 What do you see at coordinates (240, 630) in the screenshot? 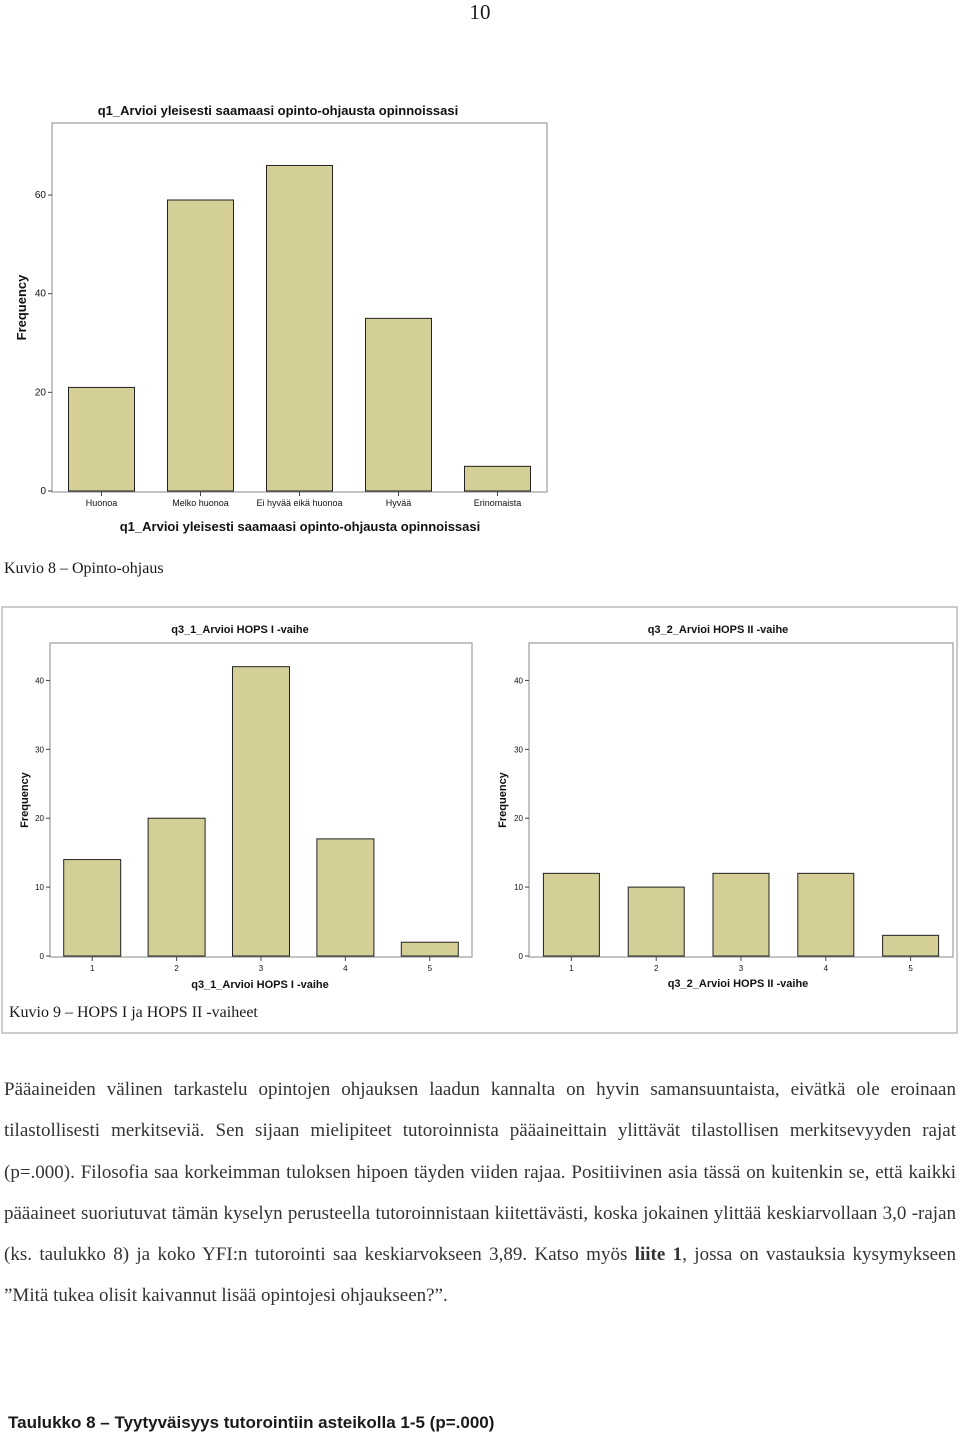
I see `chart-title: q3_1_Arvioi HOPS I -vaihe` at bounding box center [240, 630].